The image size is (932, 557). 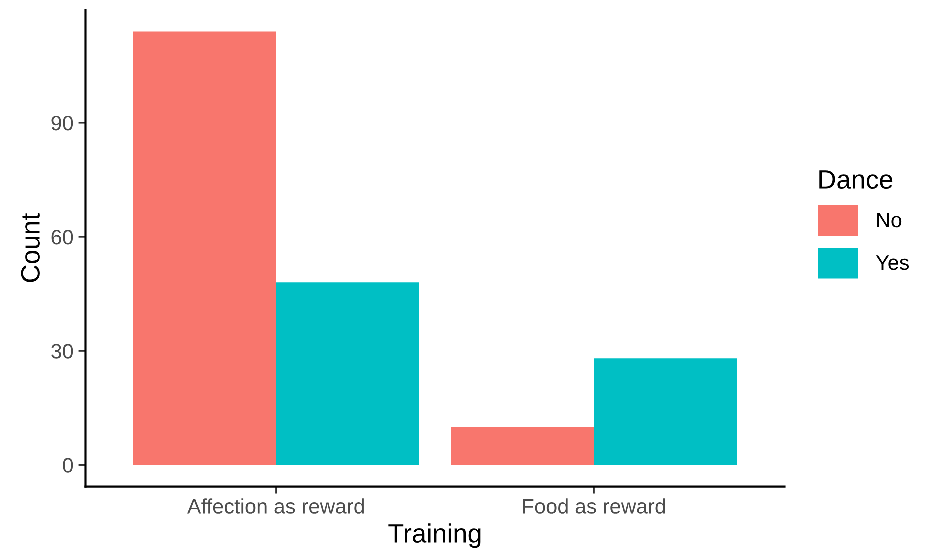 What do you see at coordinates (434, 536) in the screenshot?
I see `x-axis-title: Training` at bounding box center [434, 536].